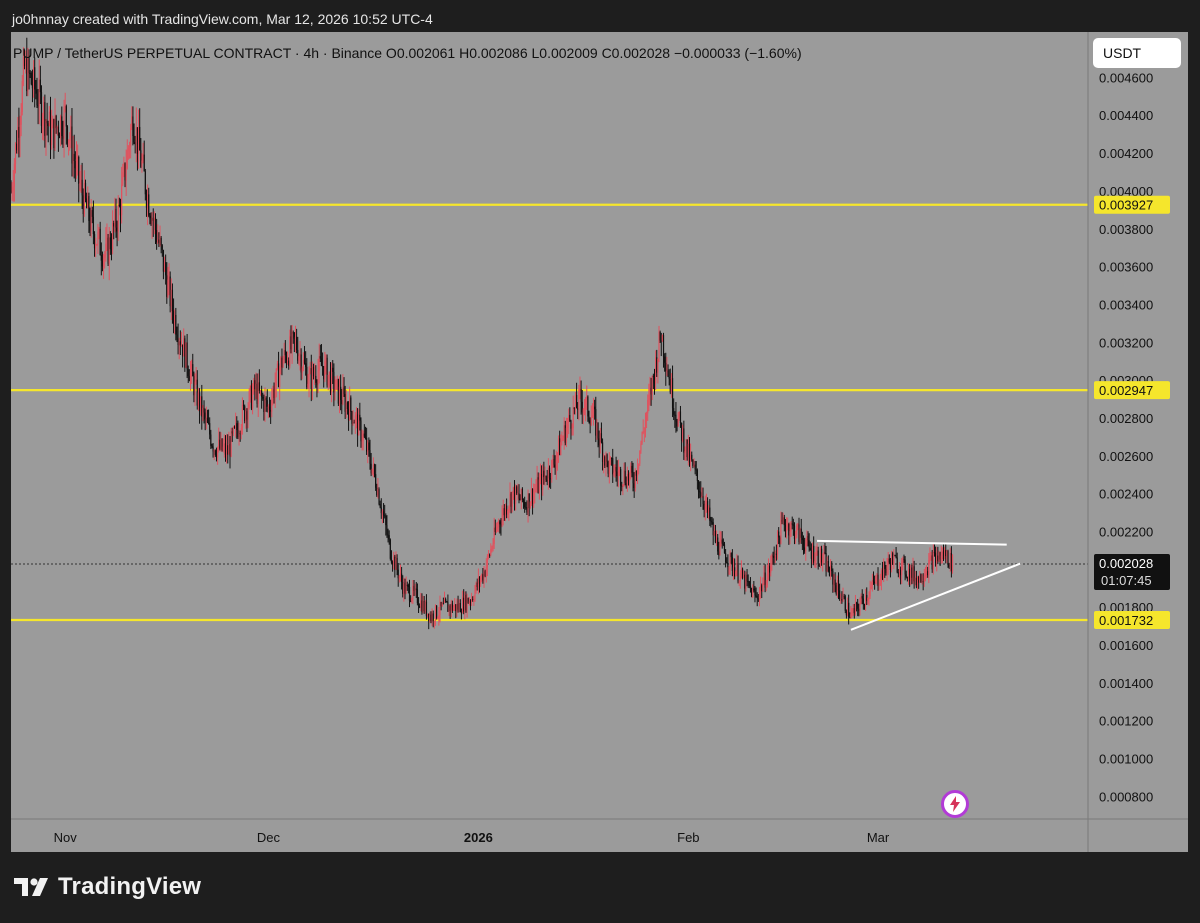 The height and width of the screenshot is (923, 1200). I want to click on last-price-label: 0.002028, so click(1126, 563).